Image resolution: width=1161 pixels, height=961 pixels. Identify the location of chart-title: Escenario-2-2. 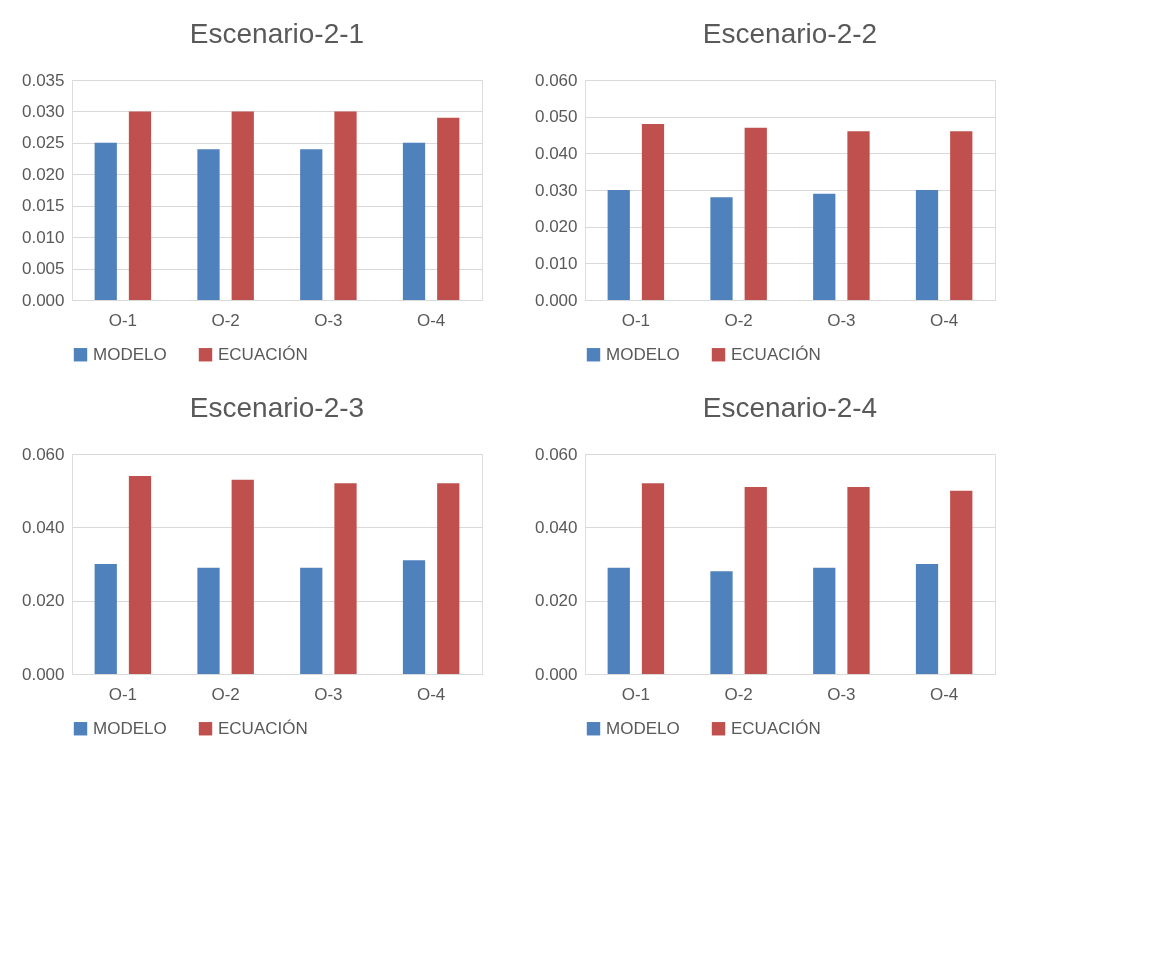
(790, 33).